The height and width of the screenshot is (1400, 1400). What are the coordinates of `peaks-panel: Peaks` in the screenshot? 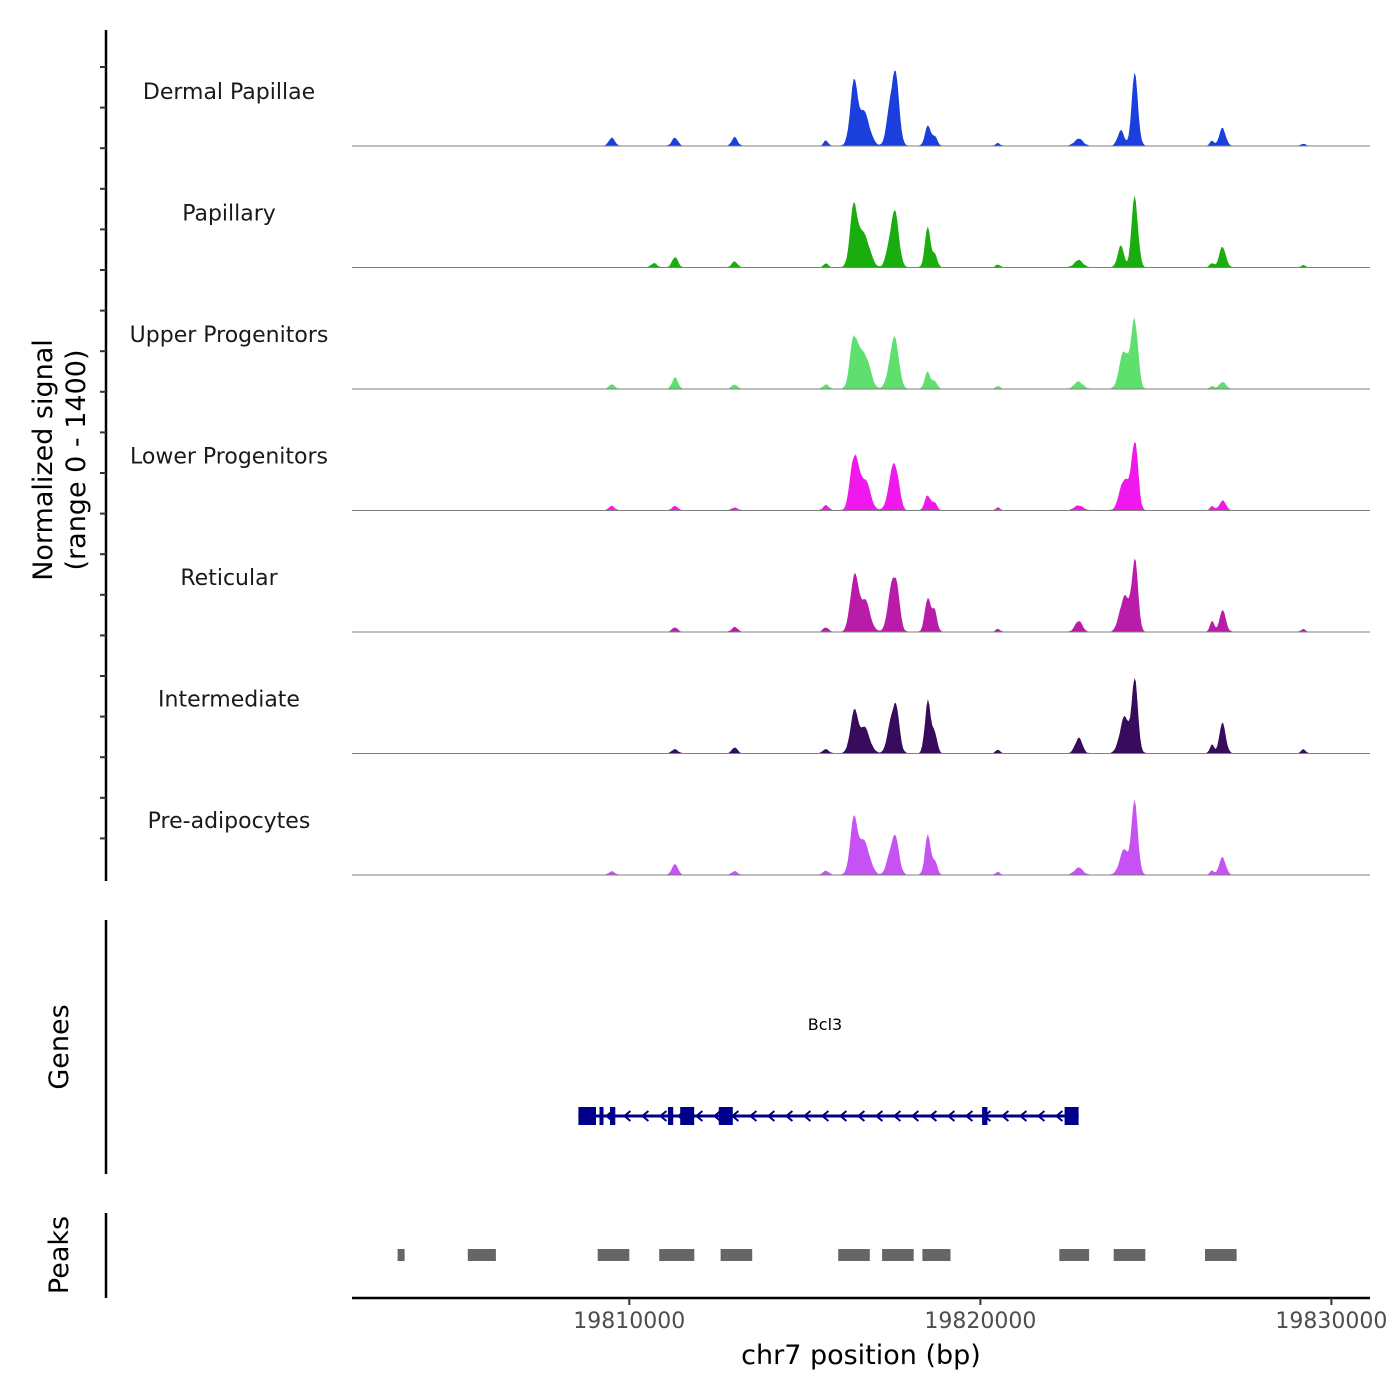 It's located at (640, 1255).